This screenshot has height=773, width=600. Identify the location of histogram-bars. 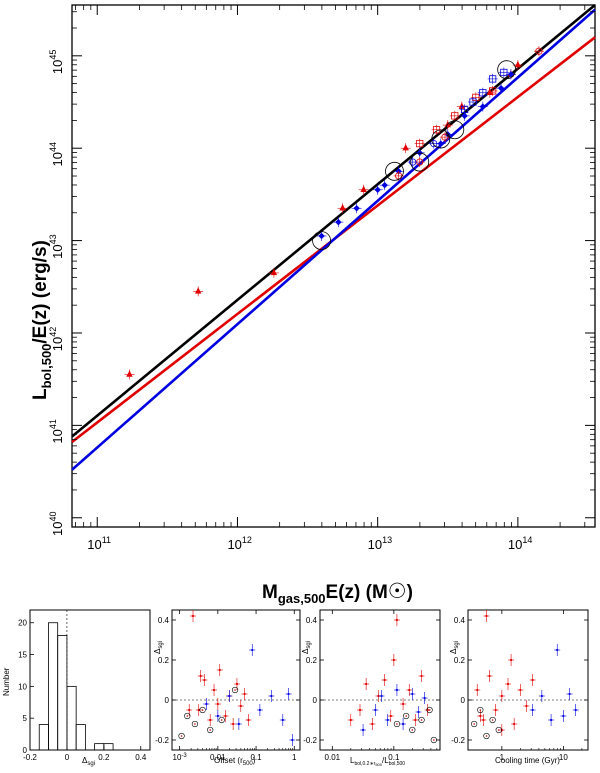
(76, 680).